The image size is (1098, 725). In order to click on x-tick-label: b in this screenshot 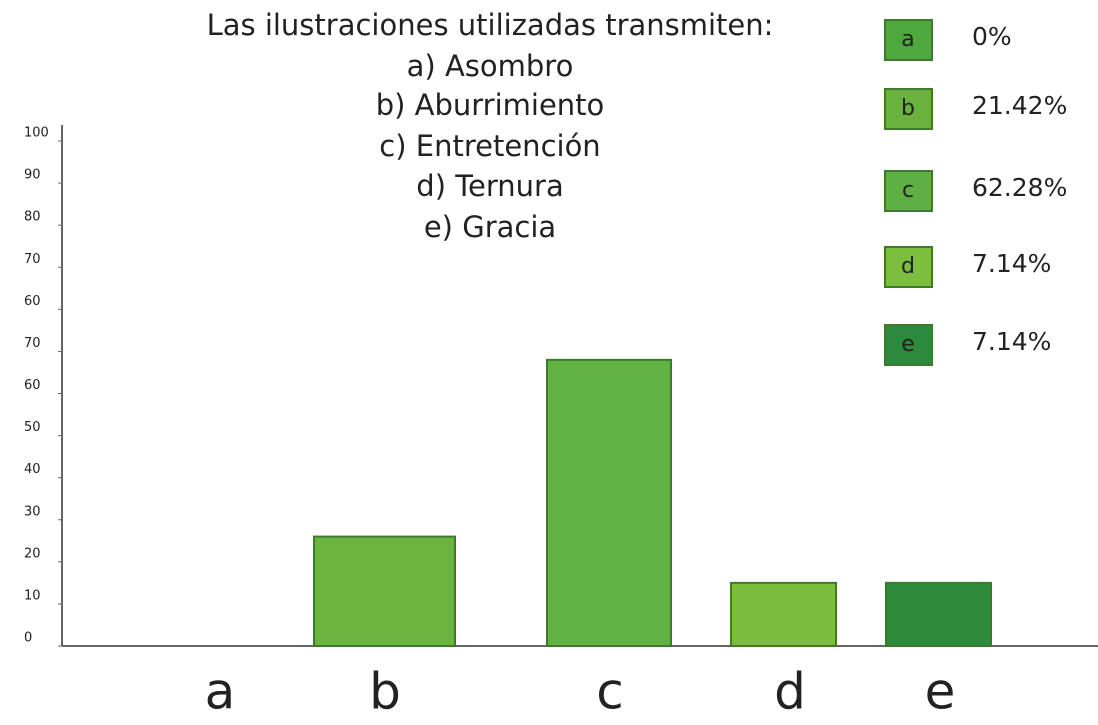, I will do `click(385, 692)`.